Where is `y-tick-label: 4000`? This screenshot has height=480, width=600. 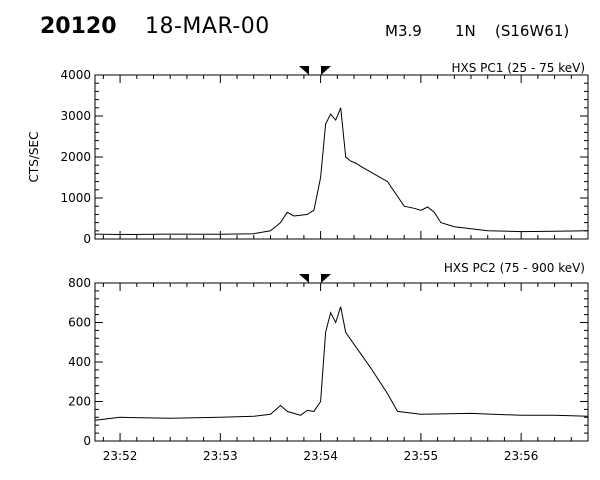
y-tick-label: 4000 is located at coordinates (75, 75).